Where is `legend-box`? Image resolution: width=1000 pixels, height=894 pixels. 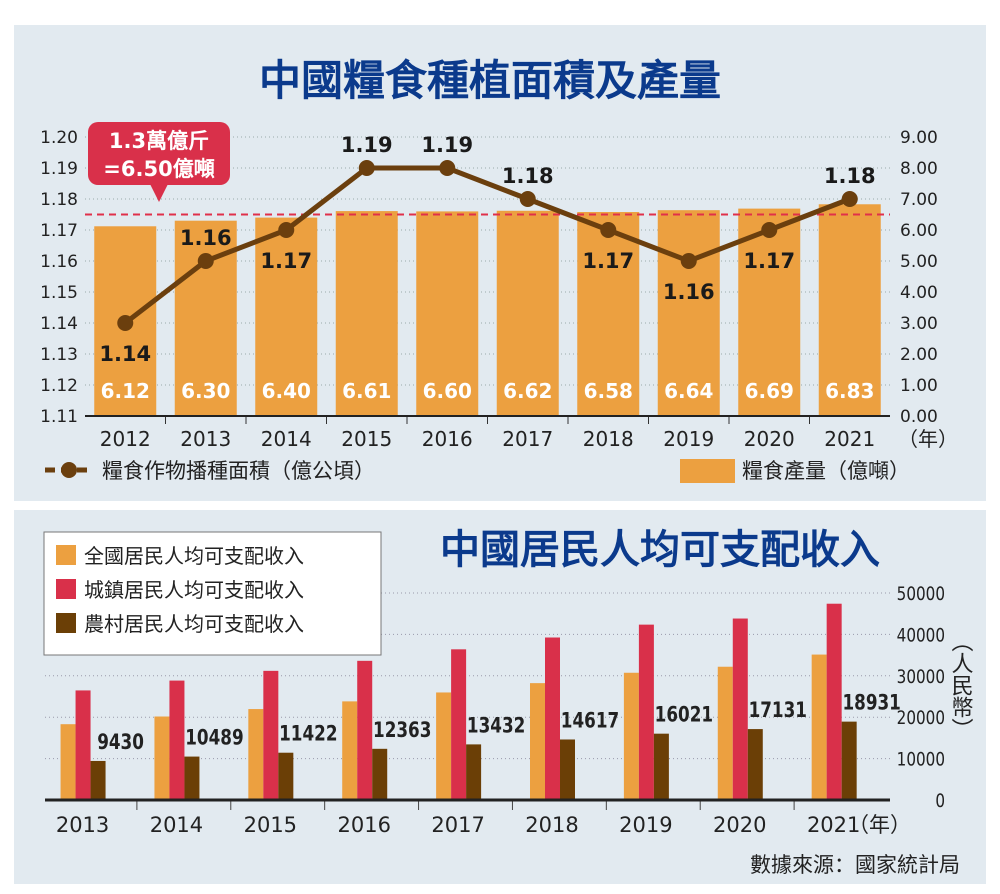 legend-box is located at coordinates (212, 593).